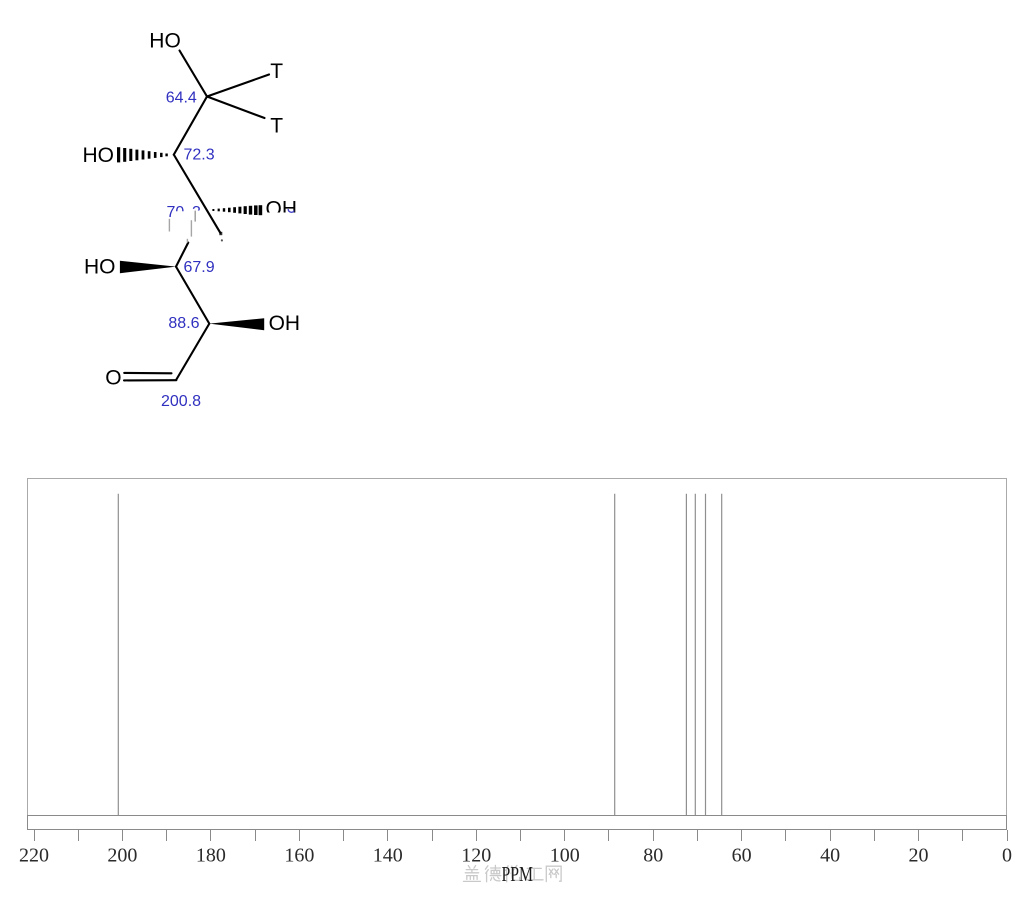  What do you see at coordinates (181, 401) in the screenshot?
I see `svg-text: 200.8` at bounding box center [181, 401].